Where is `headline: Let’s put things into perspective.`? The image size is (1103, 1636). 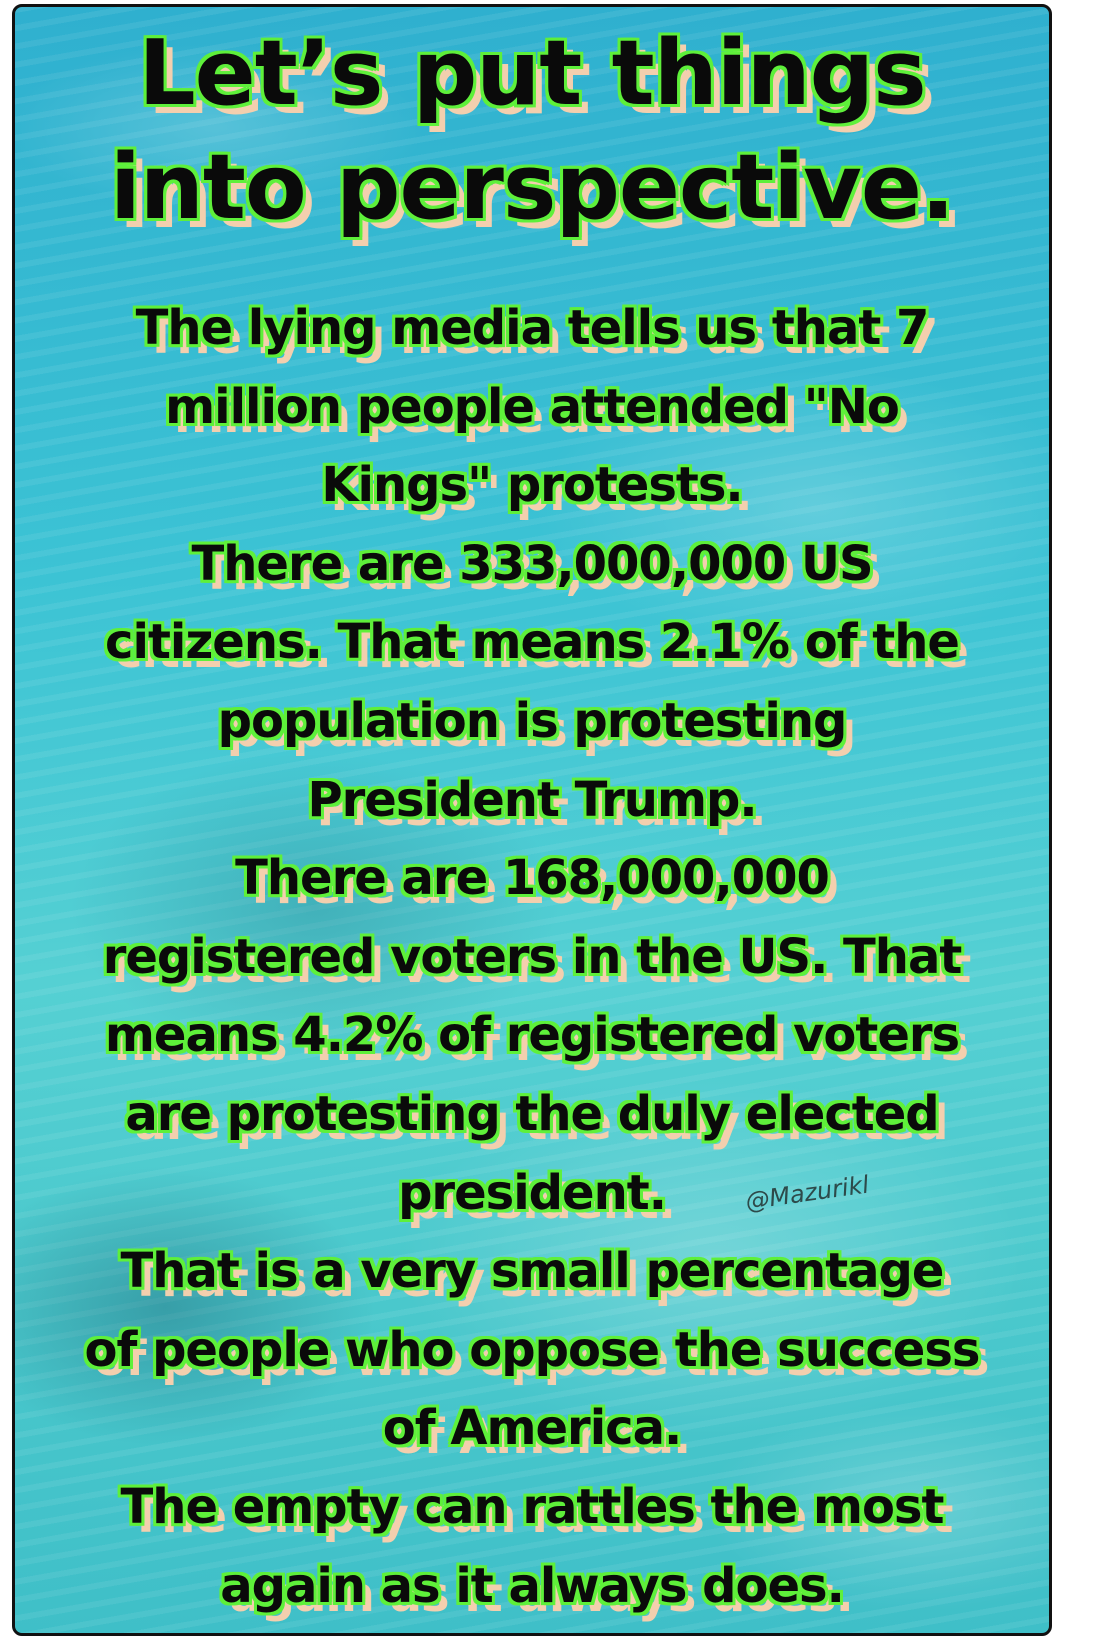
headline: Let’s put things into perspective. is located at coordinates (532, 131).